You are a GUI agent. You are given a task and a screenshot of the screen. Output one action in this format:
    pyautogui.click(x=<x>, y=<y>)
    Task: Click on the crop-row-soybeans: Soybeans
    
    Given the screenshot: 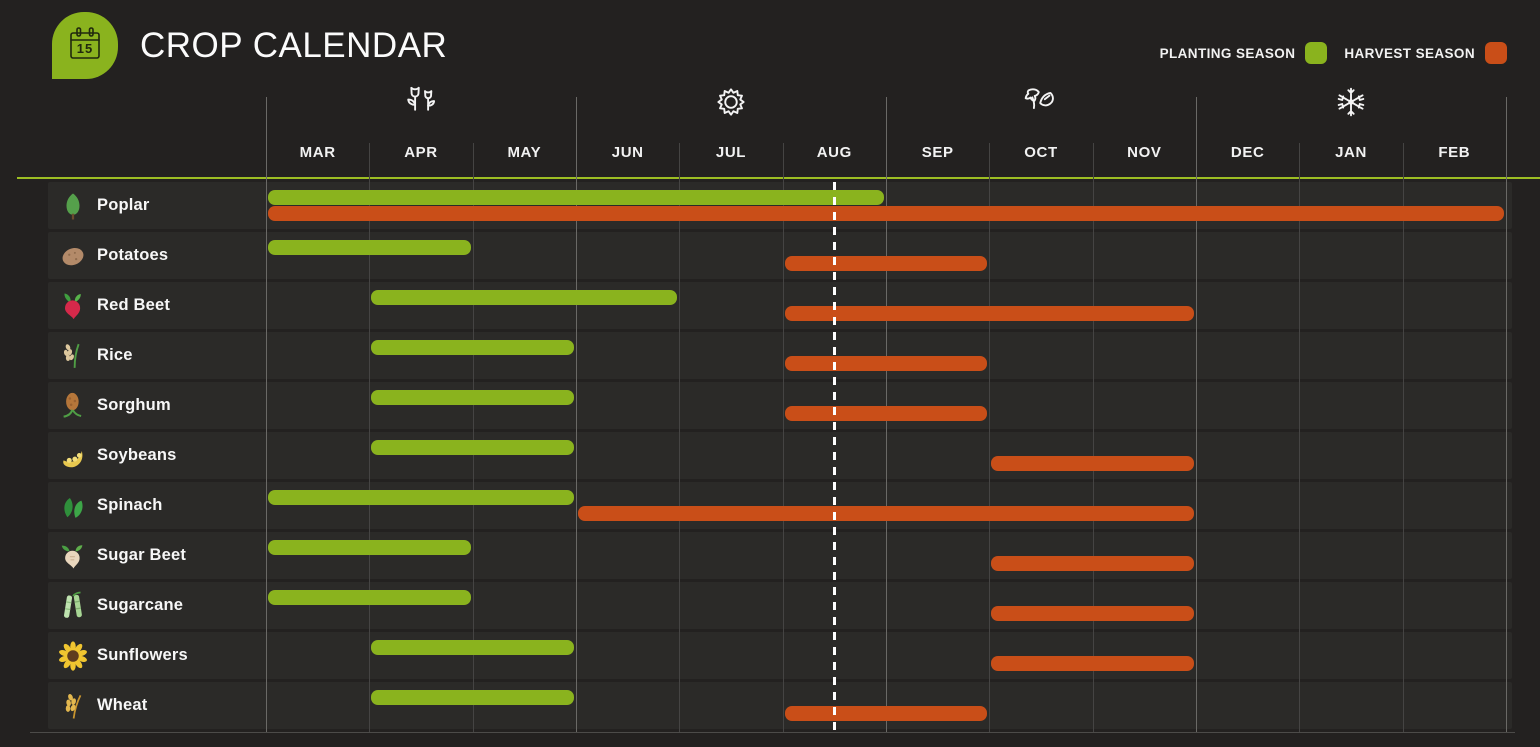 What is the action you would take?
    pyautogui.click(x=780, y=455)
    